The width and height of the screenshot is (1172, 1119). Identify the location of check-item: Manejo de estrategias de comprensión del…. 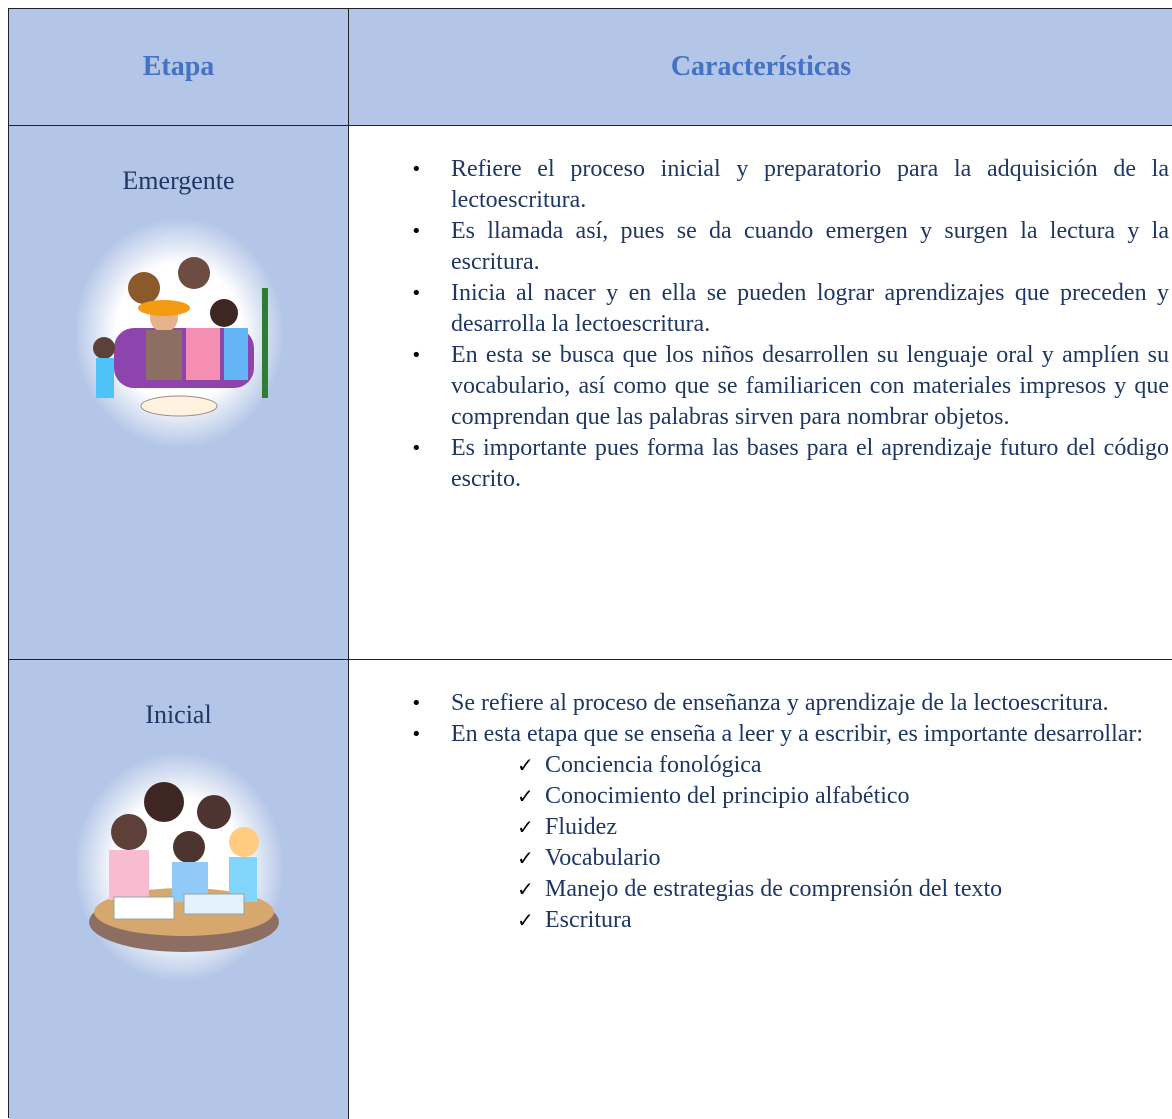
(760, 889).